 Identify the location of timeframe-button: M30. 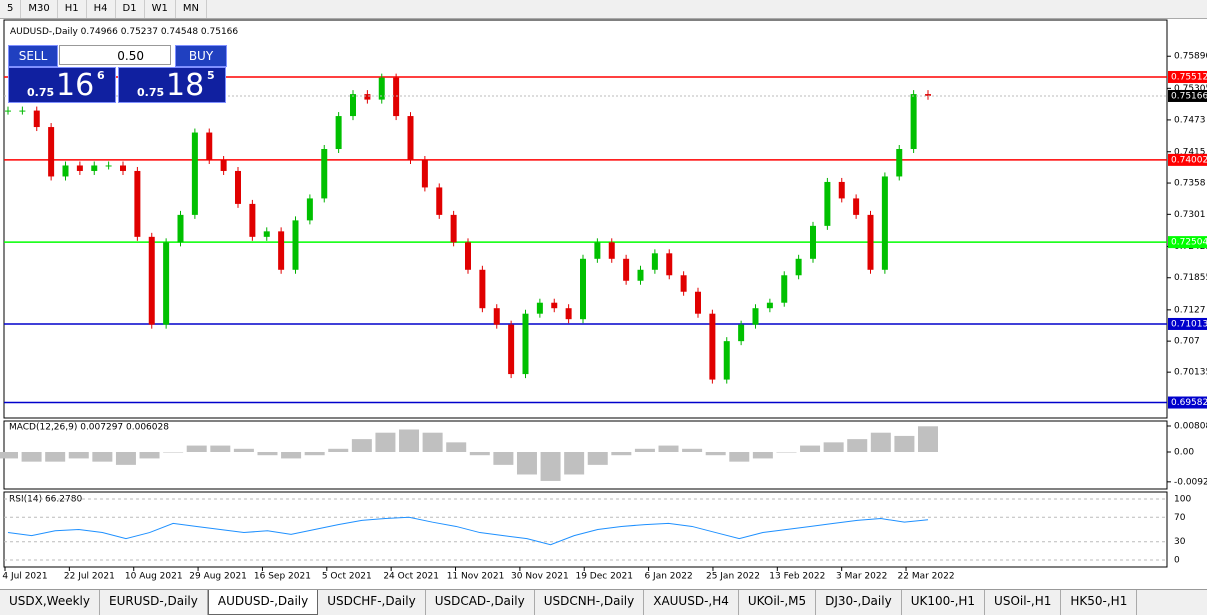
(39, 9).